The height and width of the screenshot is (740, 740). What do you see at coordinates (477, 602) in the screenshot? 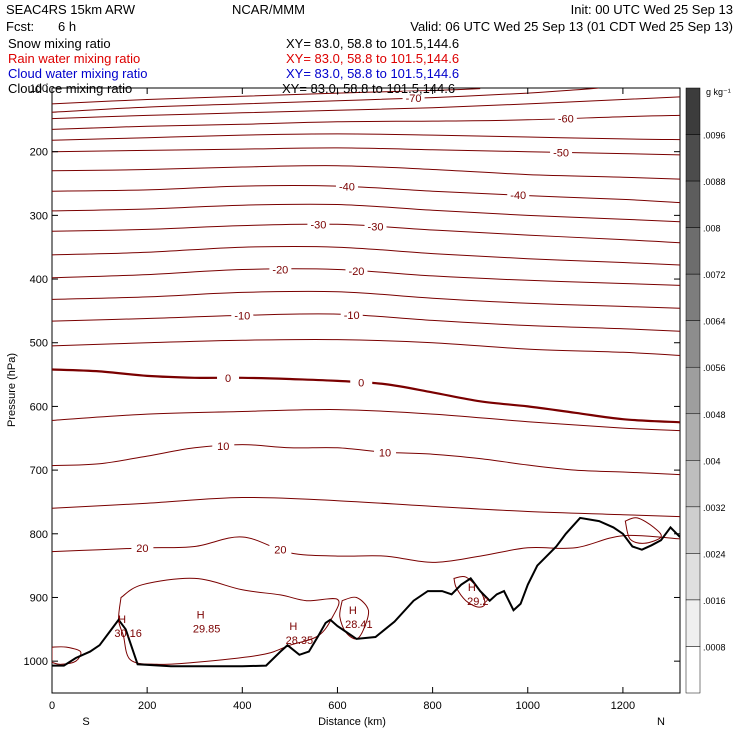
I see `high-value-label: 29.2` at bounding box center [477, 602].